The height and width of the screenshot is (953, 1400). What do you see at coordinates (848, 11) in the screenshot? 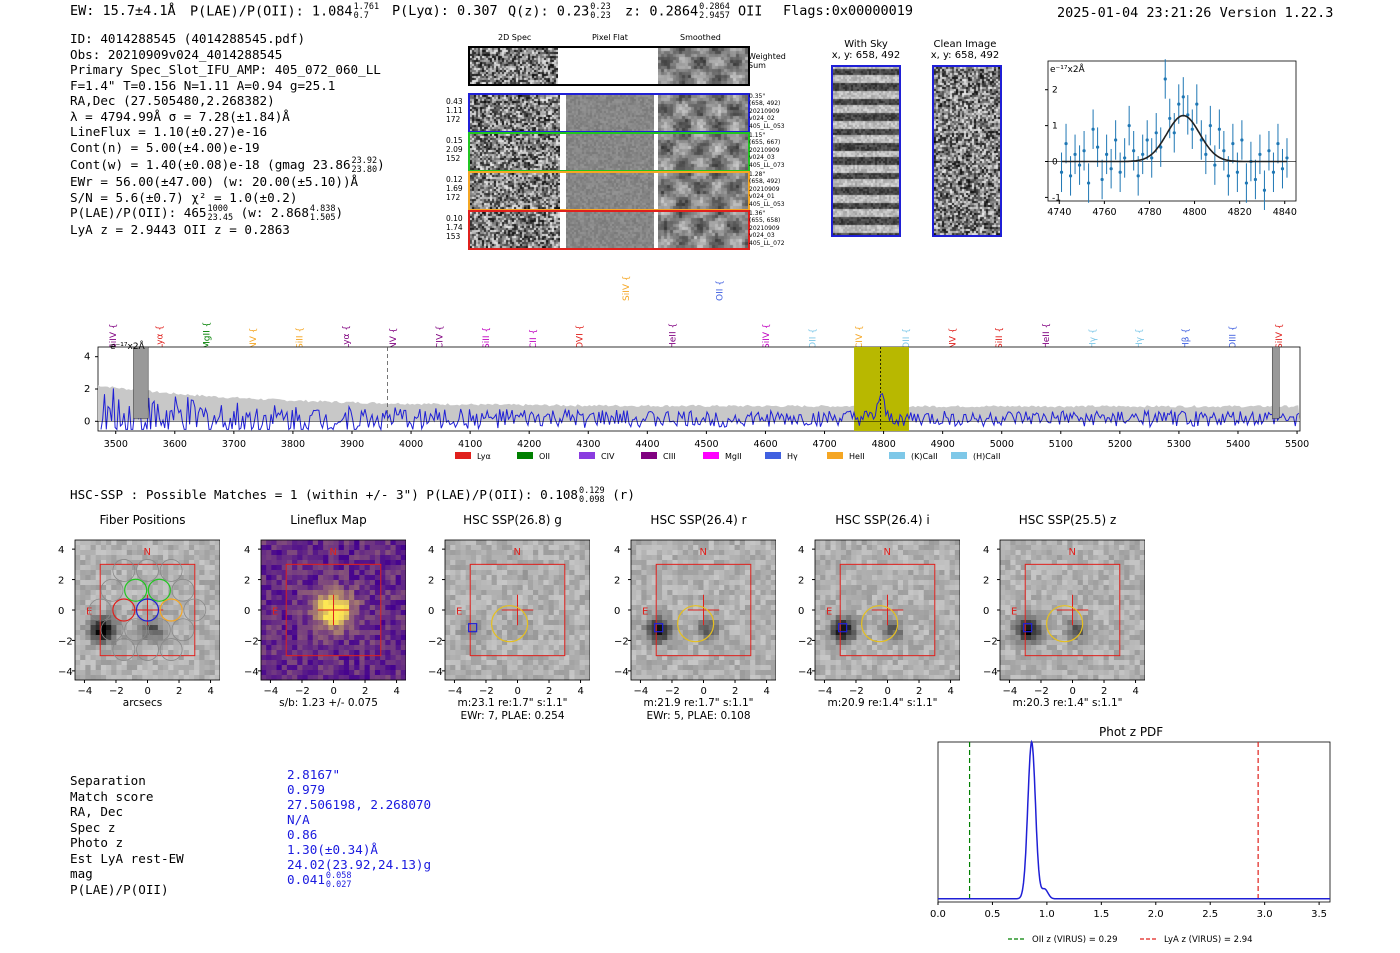
I see `header-flags: Flags:0x00000019` at bounding box center [848, 11].